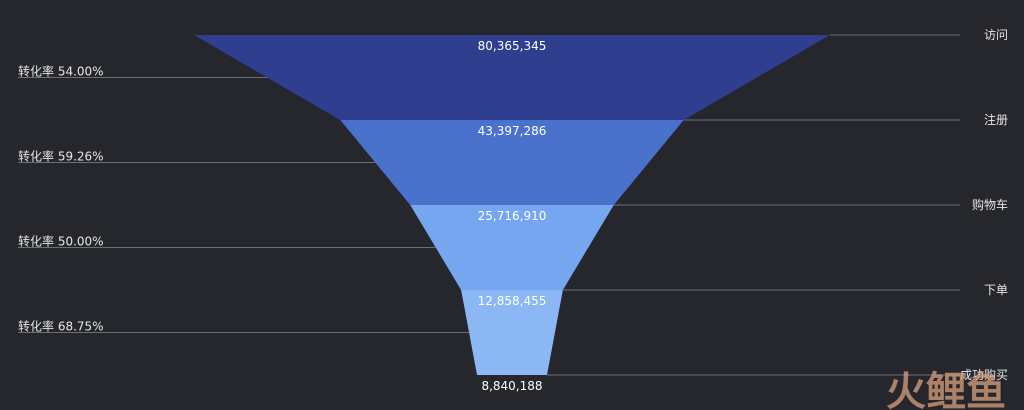 The image size is (1024, 410). Describe the element at coordinates (61, 71) in the screenshot. I see `conversion-rate-label: 转化率 54.00%` at that location.